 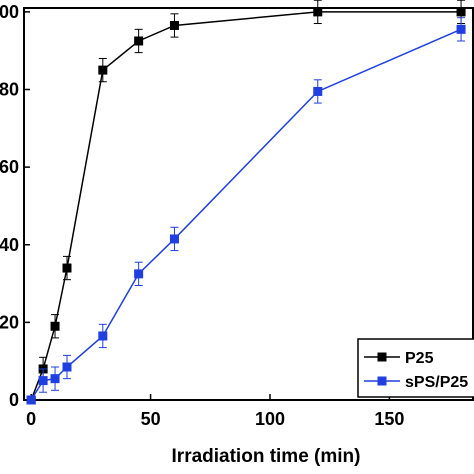 I want to click on y-tick-label: 100, so click(x=9, y=12).